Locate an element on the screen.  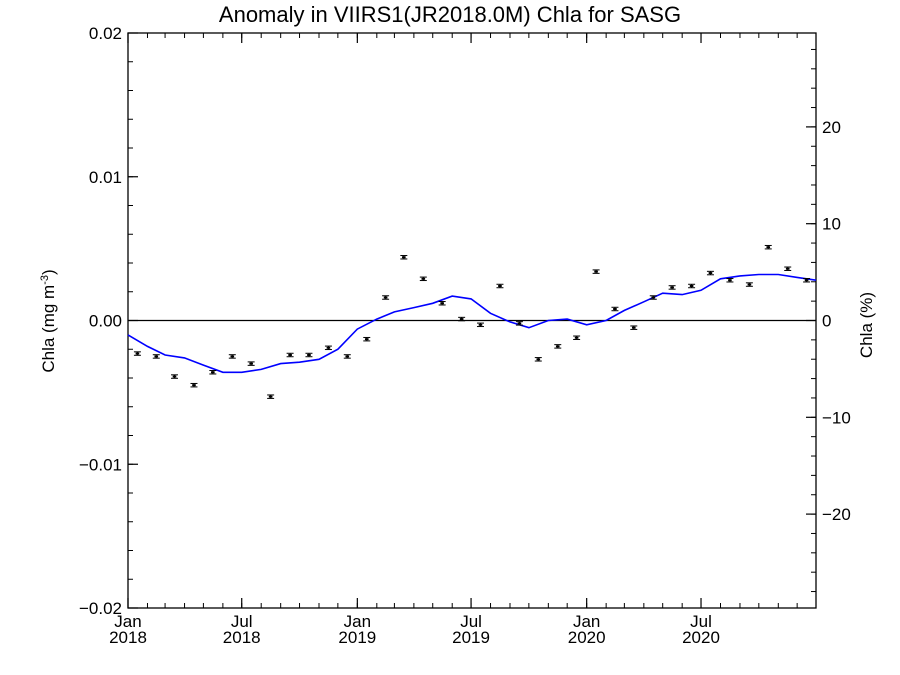
y2-tick-label: −20 is located at coordinates (836, 514).